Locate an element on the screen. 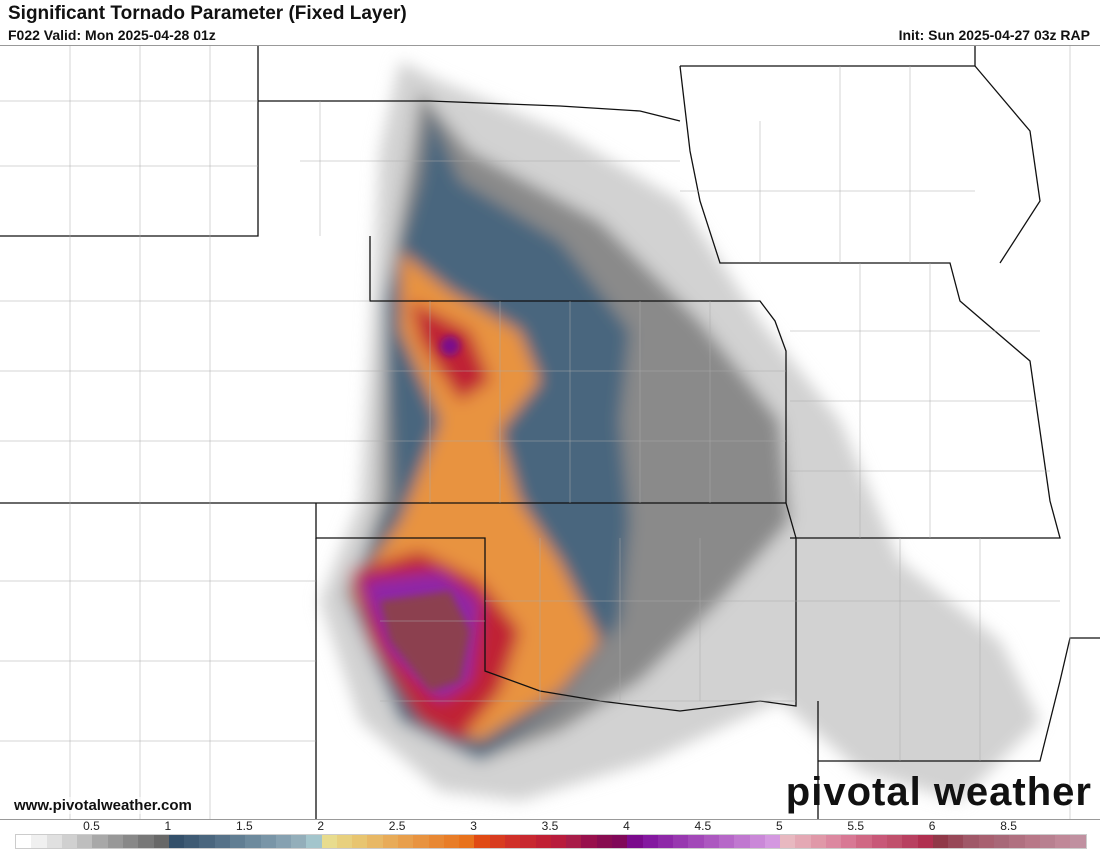  color-scale-label: 4 is located at coordinates (626, 826).